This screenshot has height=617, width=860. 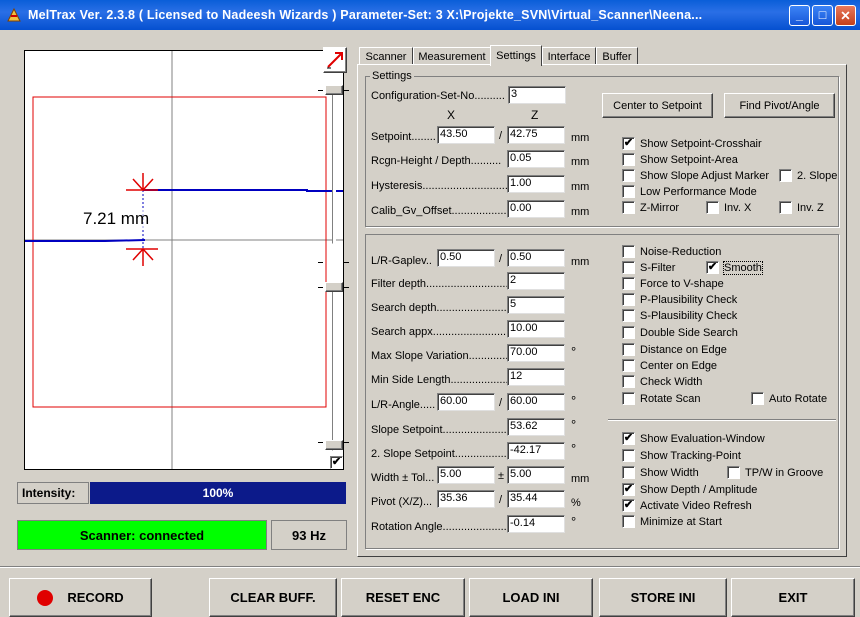 I want to click on crosshair-tool-button, so click(x=335, y=60).